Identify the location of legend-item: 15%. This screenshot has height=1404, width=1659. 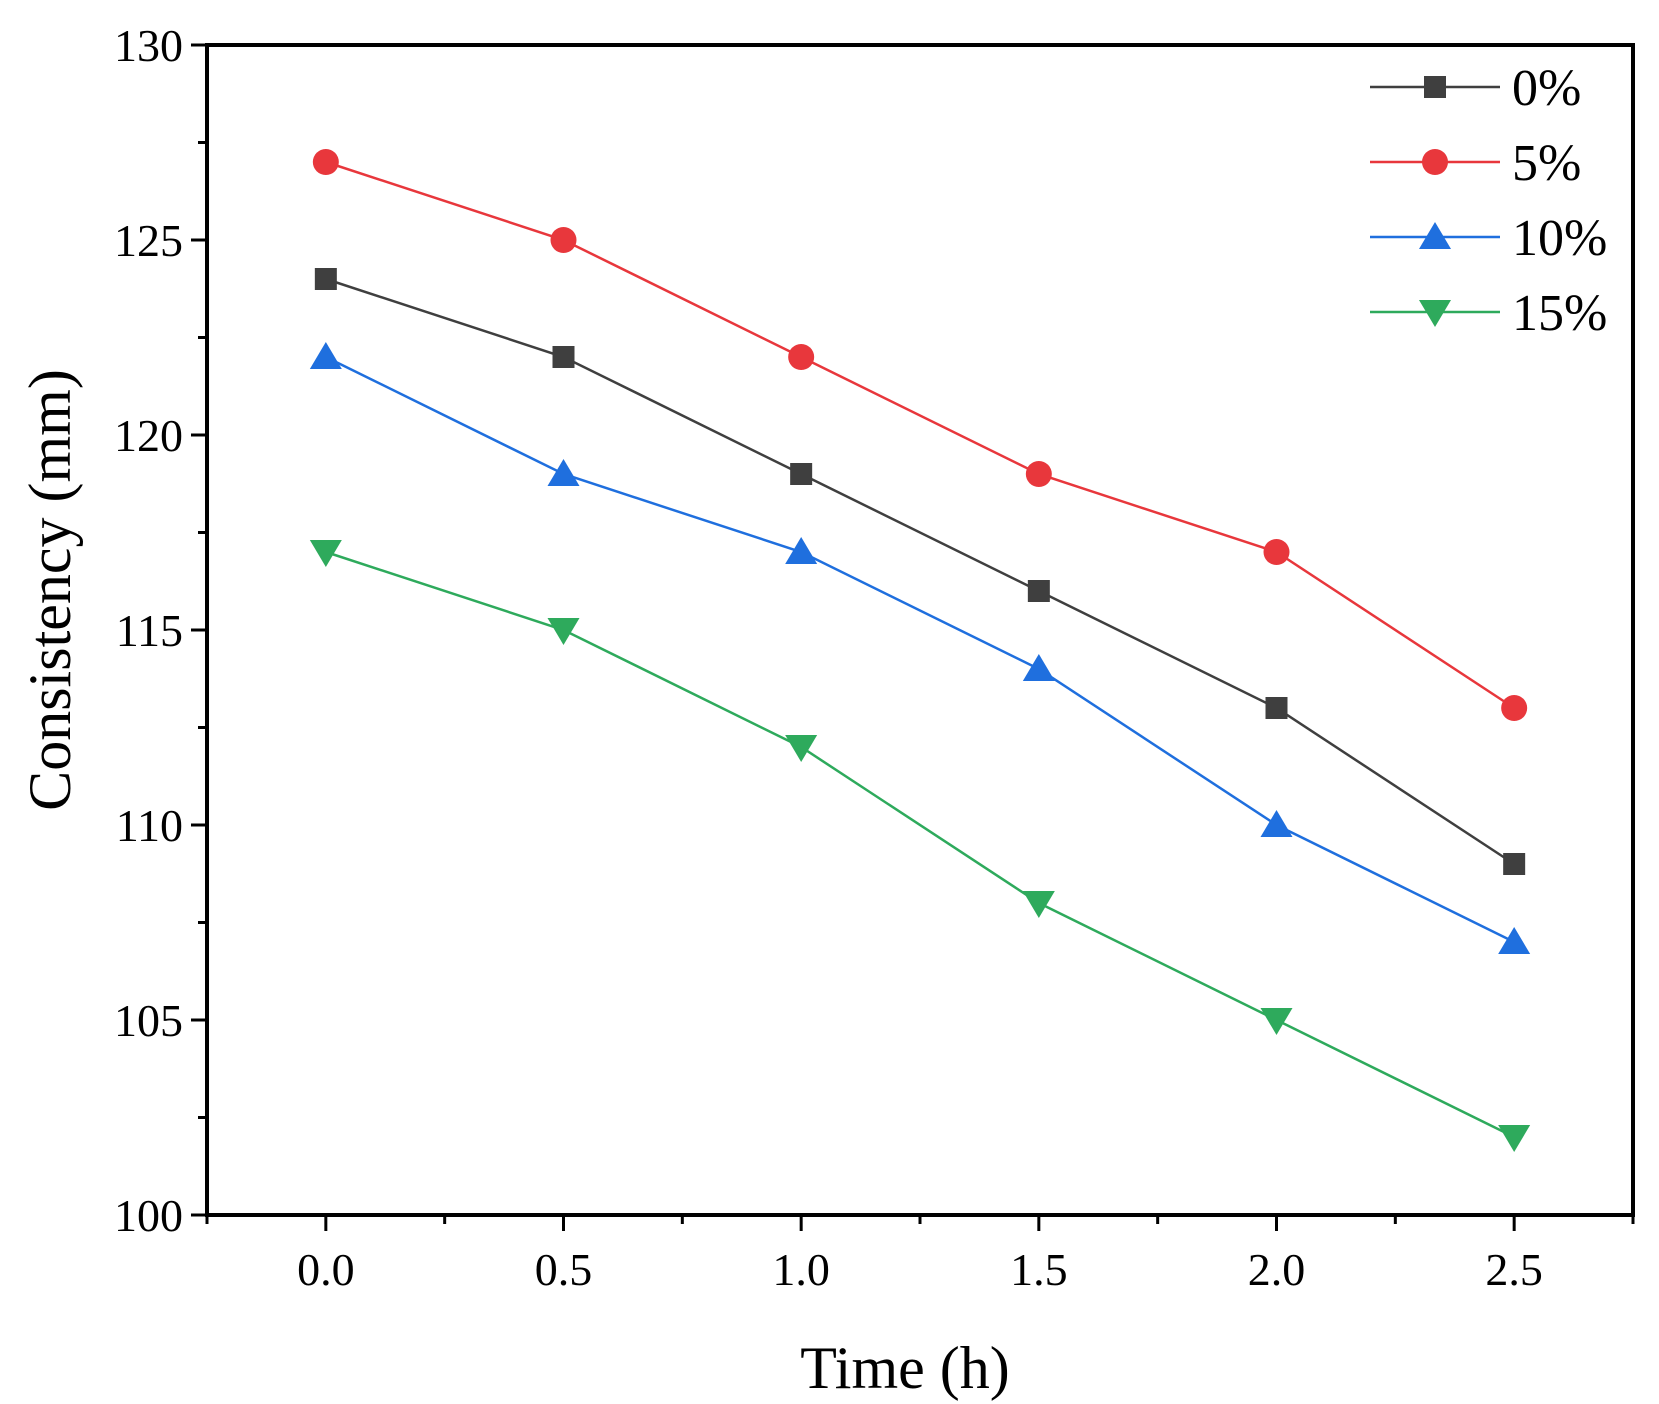
(1488, 313).